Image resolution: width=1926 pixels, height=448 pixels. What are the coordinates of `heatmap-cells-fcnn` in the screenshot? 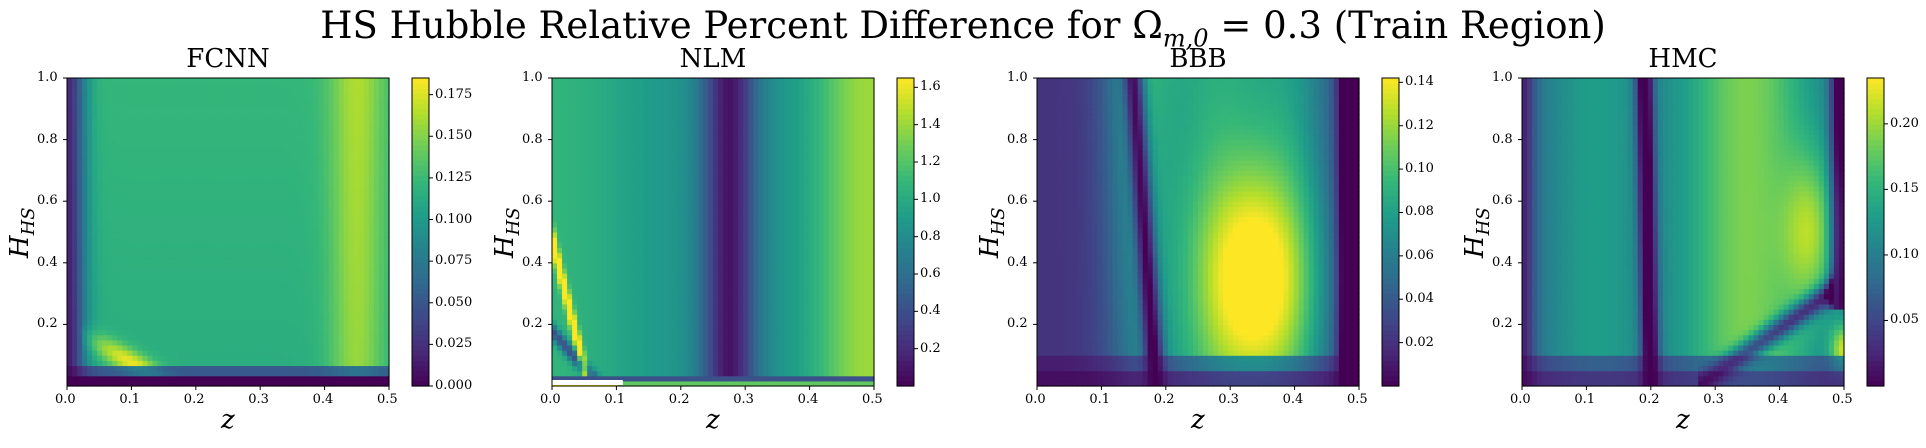 It's located at (228, 232).